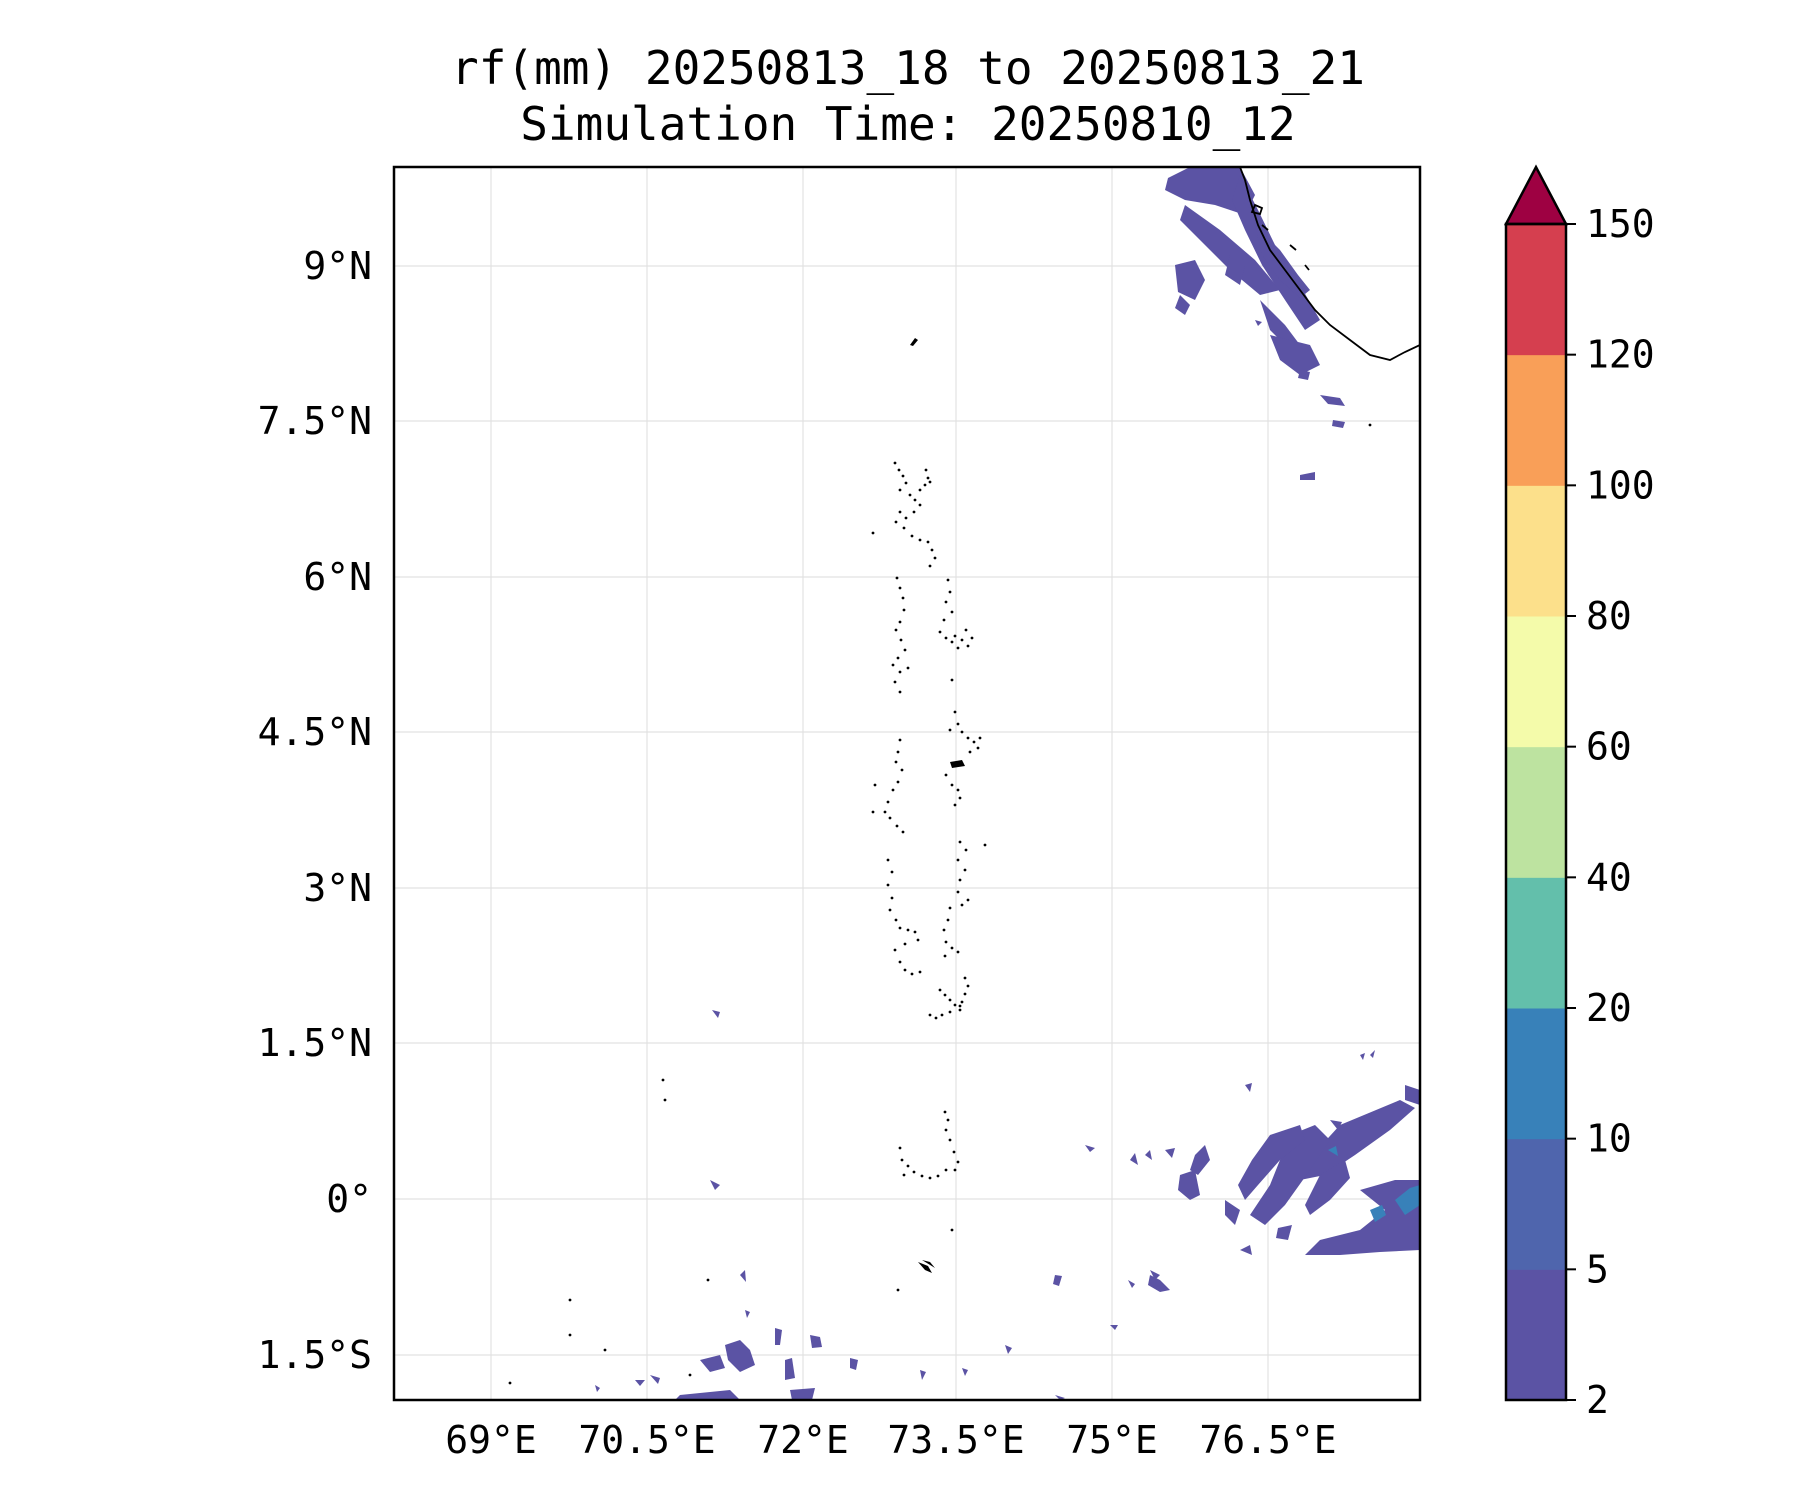 The height and width of the screenshot is (1500, 1800). What do you see at coordinates (803, 1440) in the screenshot?
I see `lon-tick-label: 72°E` at bounding box center [803, 1440].